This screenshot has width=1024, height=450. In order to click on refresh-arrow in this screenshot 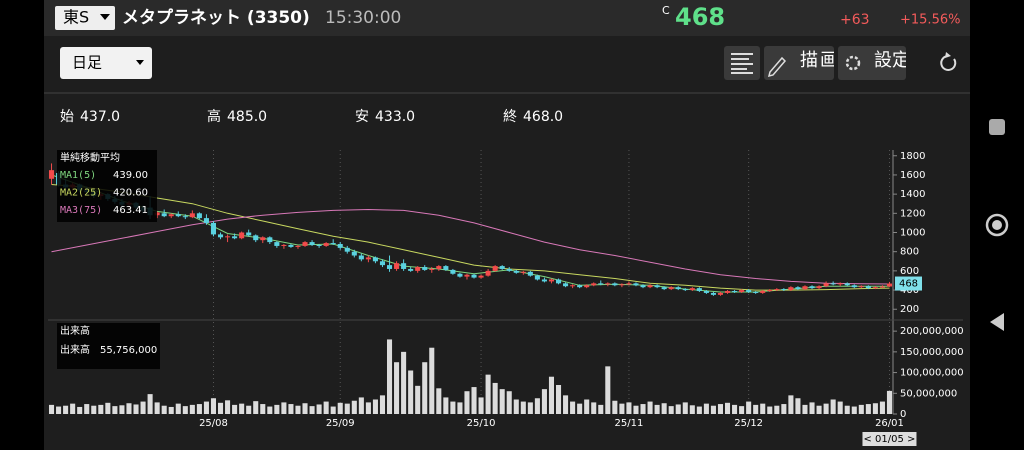, I will do `click(948, 55)`.